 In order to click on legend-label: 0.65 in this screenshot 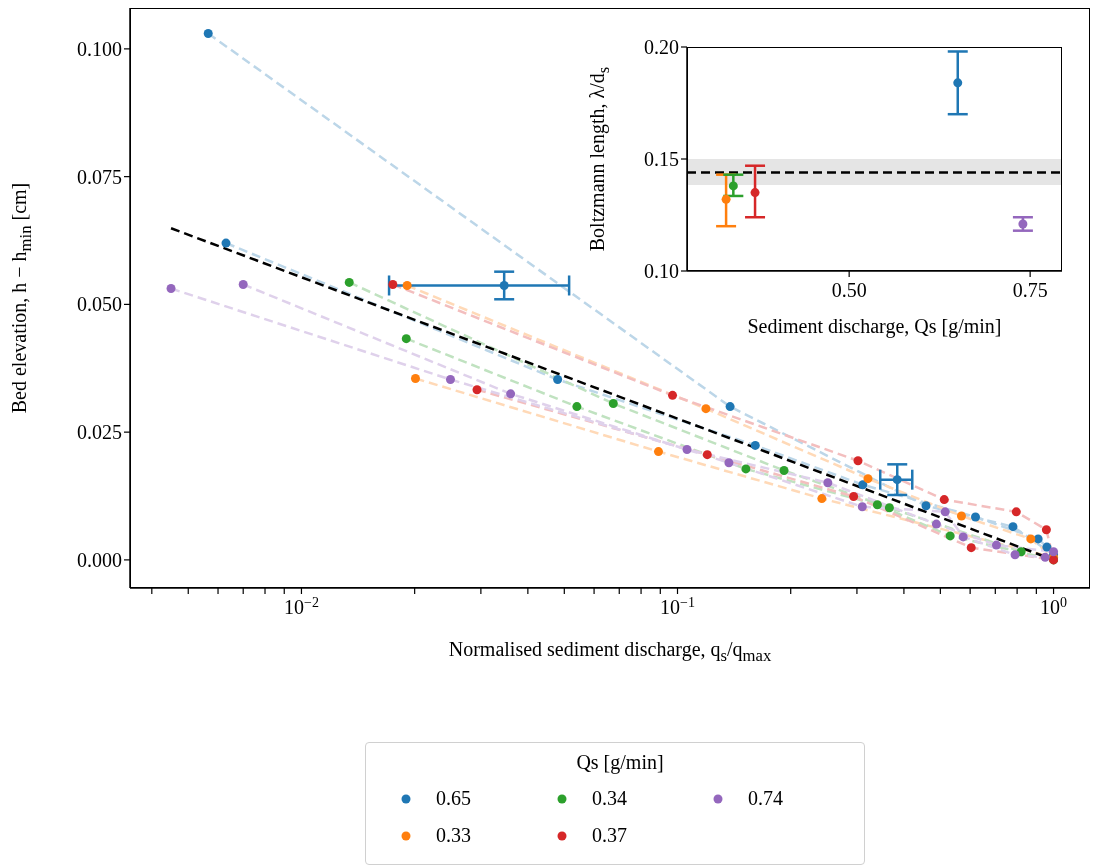, I will do `click(453, 798)`.